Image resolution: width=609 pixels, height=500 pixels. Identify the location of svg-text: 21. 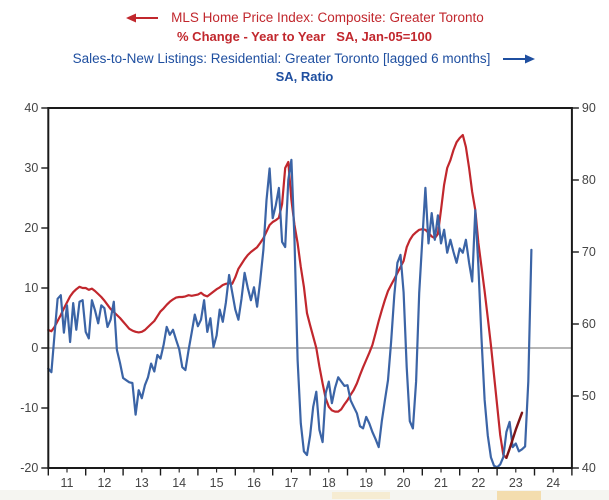
(441, 483).